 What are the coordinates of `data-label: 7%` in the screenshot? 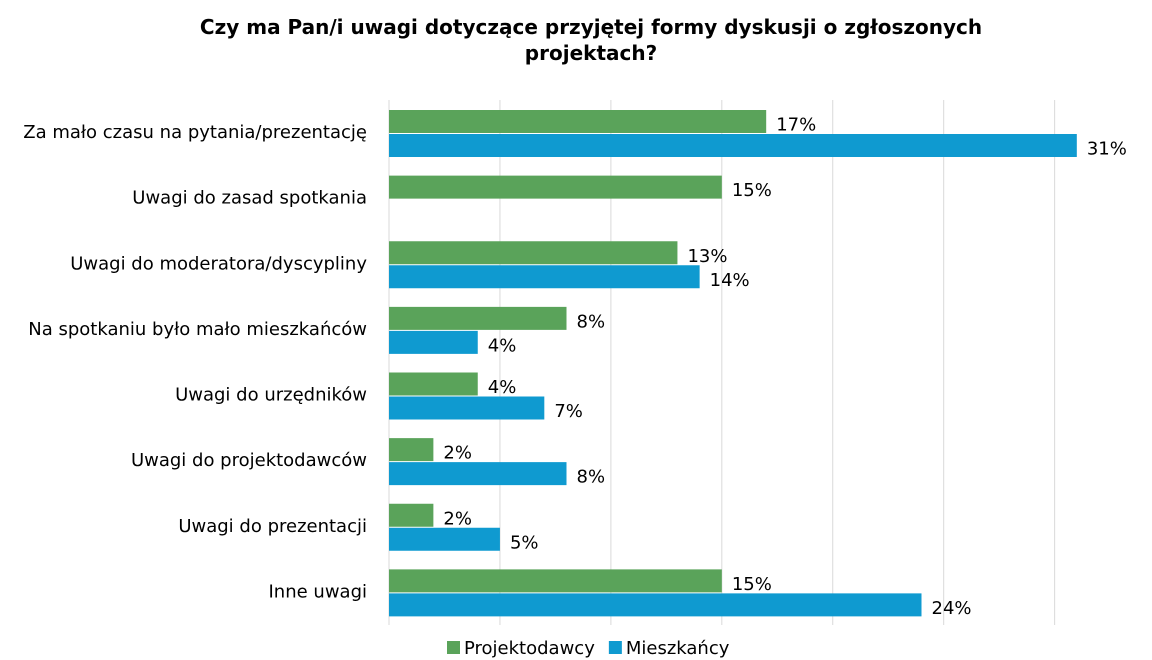 It's located at (568, 411).